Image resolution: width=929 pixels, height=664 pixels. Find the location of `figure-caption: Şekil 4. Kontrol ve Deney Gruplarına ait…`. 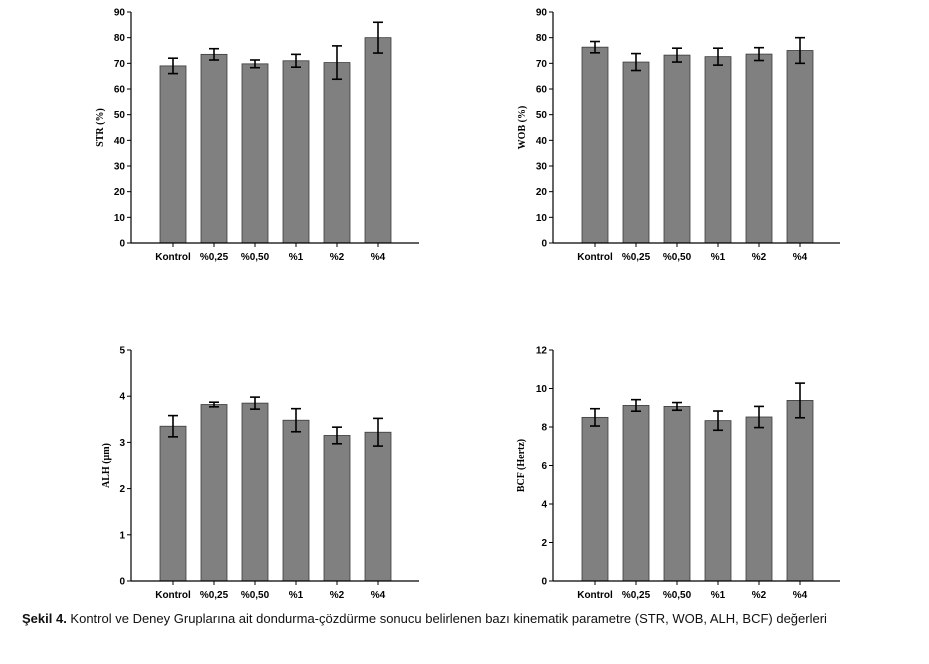

figure-caption: Şekil 4. Kontrol ve Deney Gruplarına ait… is located at coordinates (471, 619).